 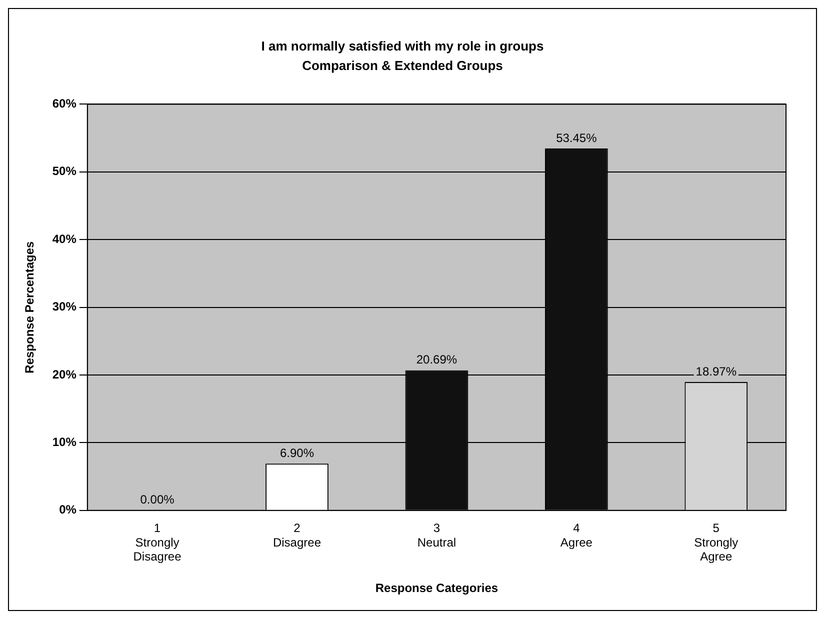 What do you see at coordinates (157, 542) in the screenshot?
I see `x-tick-label: 1 Strongly Disagree` at bounding box center [157, 542].